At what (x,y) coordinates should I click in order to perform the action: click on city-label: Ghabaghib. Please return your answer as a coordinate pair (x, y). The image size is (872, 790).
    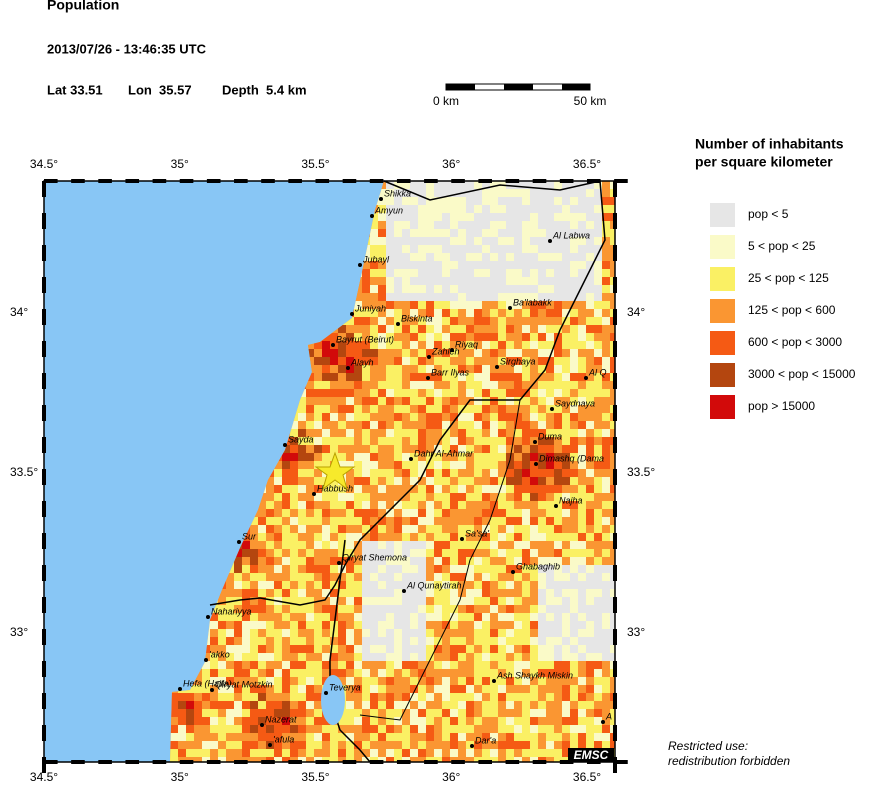
    Looking at the image, I should click on (538, 566).